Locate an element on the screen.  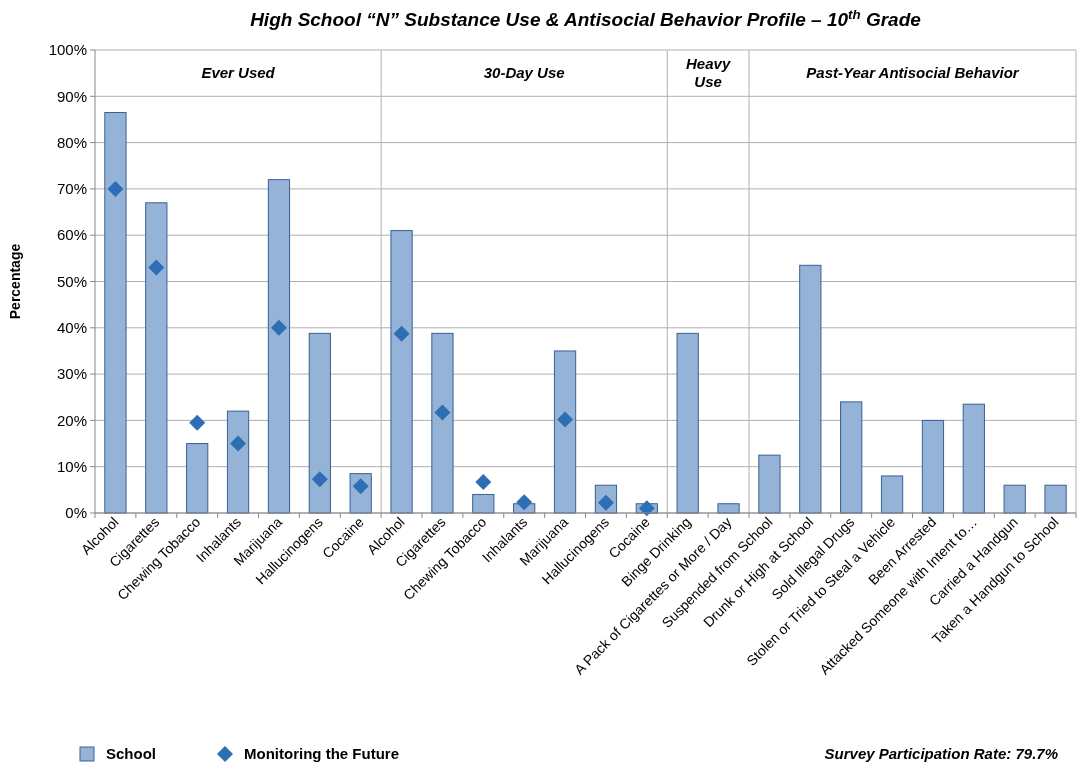
annotation: Heavy Use is located at coordinates (708, 73).